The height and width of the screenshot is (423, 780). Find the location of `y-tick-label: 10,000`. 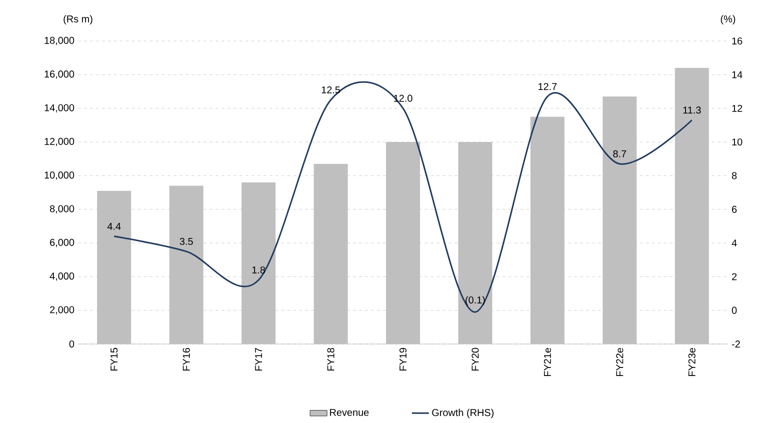

y-tick-label: 10,000 is located at coordinates (59, 176).